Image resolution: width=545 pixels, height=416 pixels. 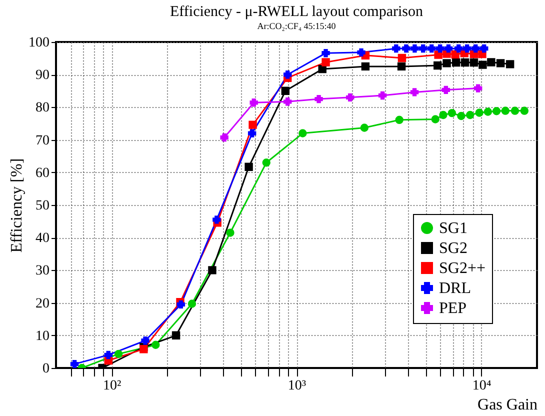 What do you see at coordinates (43, 206) in the screenshot?
I see `y-tick-label: 50` at bounding box center [43, 206].